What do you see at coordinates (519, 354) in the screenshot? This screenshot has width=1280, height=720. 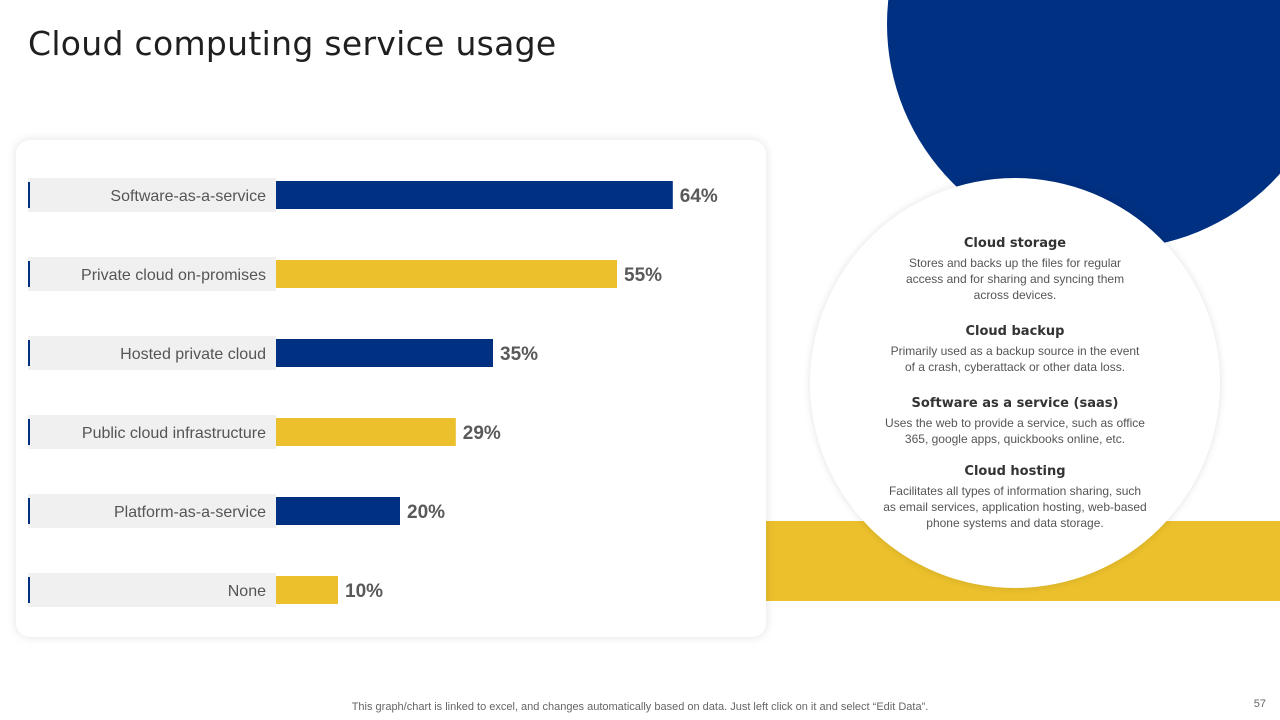 I see `bar-value-label: 35%` at bounding box center [519, 354].